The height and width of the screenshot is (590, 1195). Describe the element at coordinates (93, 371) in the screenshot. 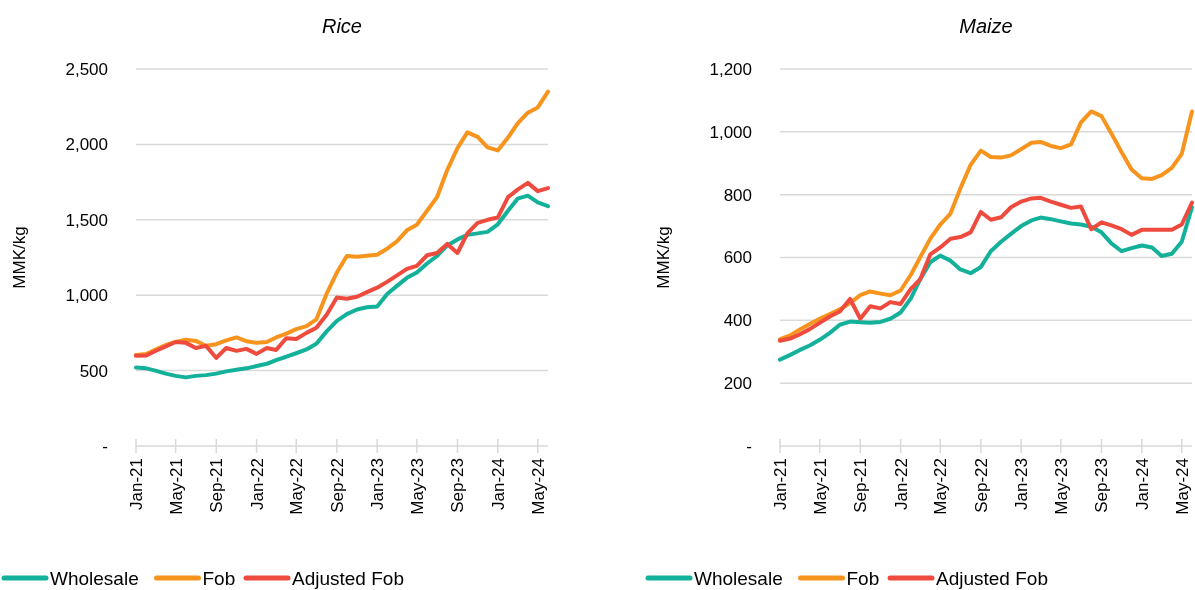

I see `y-tick-label: 500` at that location.